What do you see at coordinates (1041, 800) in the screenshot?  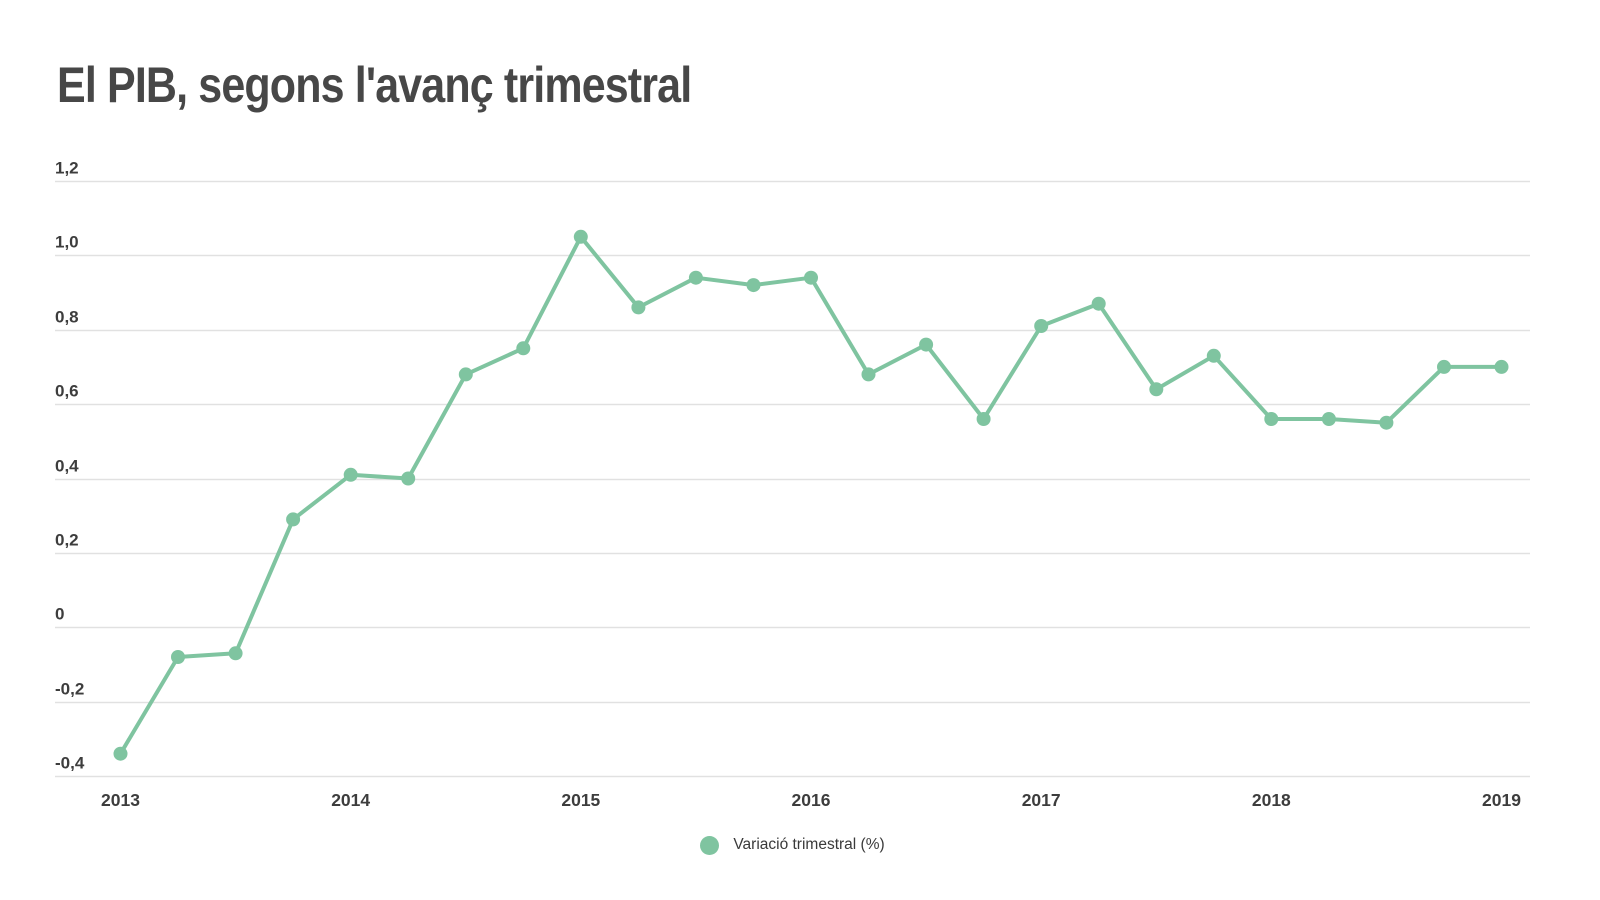 I see `x-axis-tick-label: 2017` at bounding box center [1041, 800].